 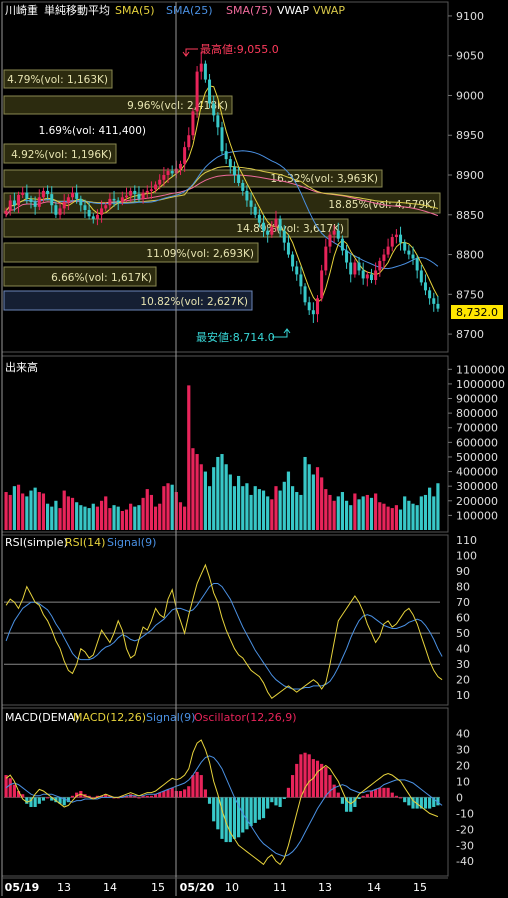 I want to click on macd-legend-oscillator: Oscillator(12,26,9), so click(x=245, y=717).